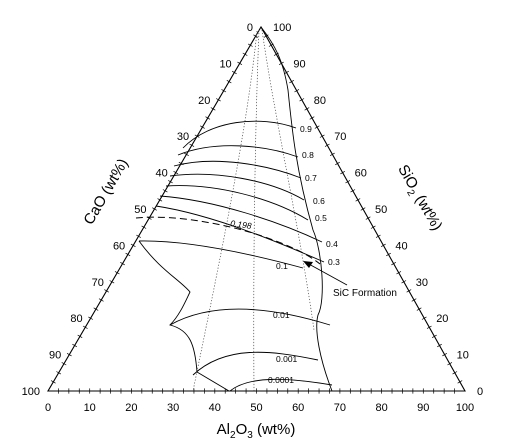  Describe the element at coordinates (225, 64) in the screenshot. I see `left-tick-label: 10` at that location.